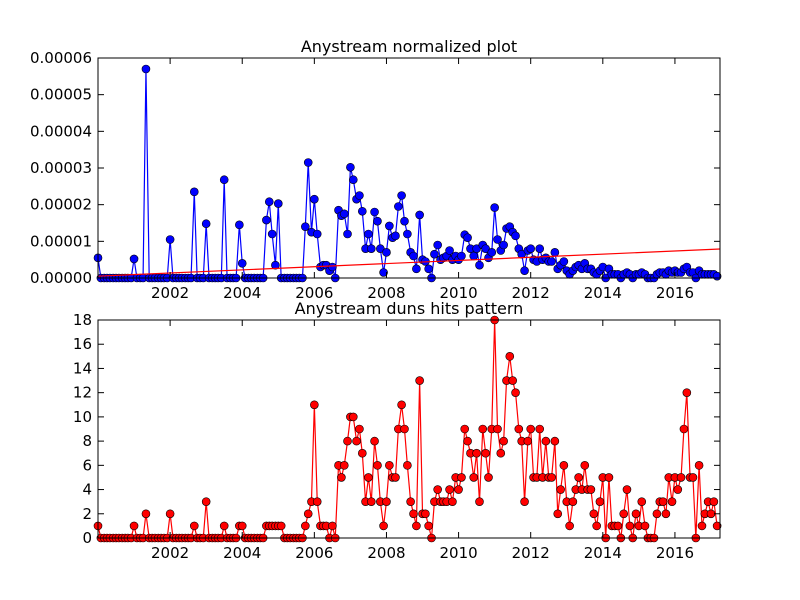 The width and height of the screenshot is (800, 600). What do you see at coordinates (409, 46) in the screenshot?
I see `chart-title: Anystream normalized plot` at bounding box center [409, 46].